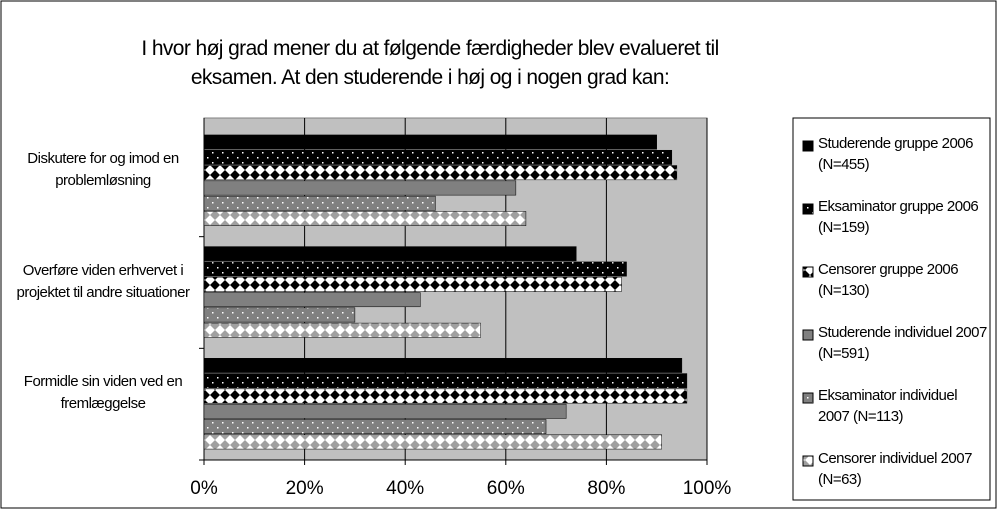  I want to click on x-tick-label: 80%, so click(606, 488).